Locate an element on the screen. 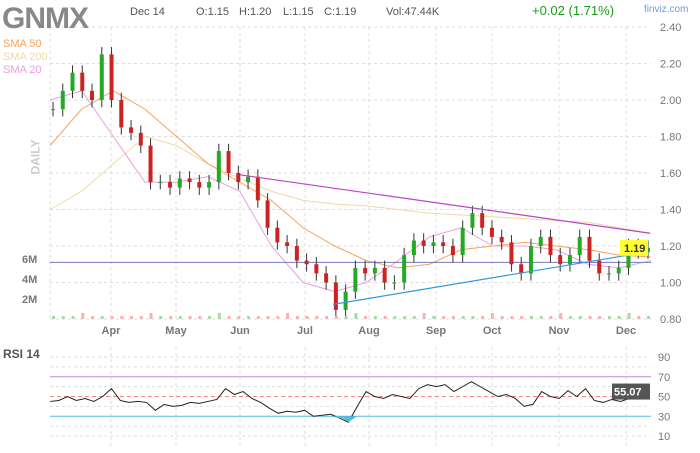  quote-open: O:1.15 is located at coordinates (213, 12).